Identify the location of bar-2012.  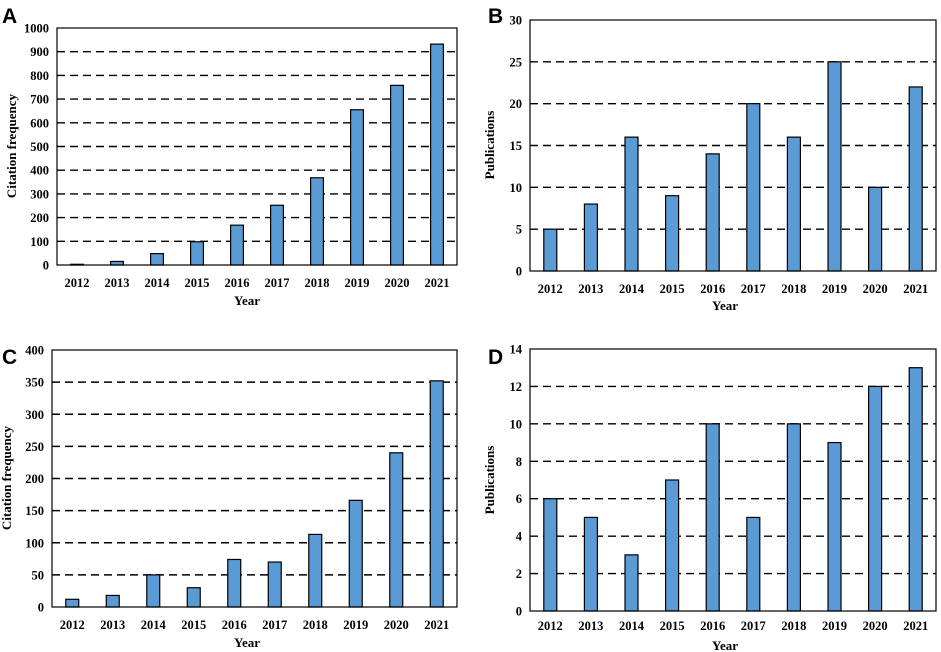
(72, 603).